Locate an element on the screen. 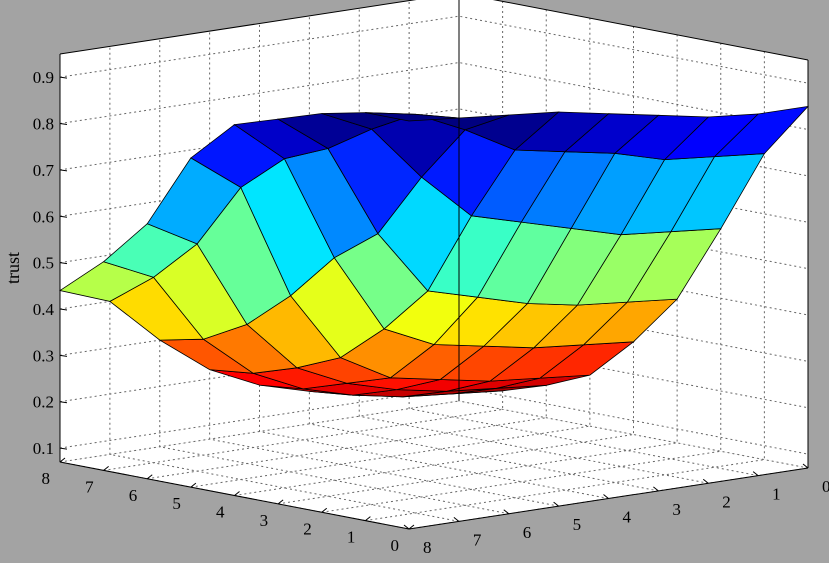 This screenshot has width=829, height=563. left-axis-tick-label: 7 is located at coordinates (89, 486).